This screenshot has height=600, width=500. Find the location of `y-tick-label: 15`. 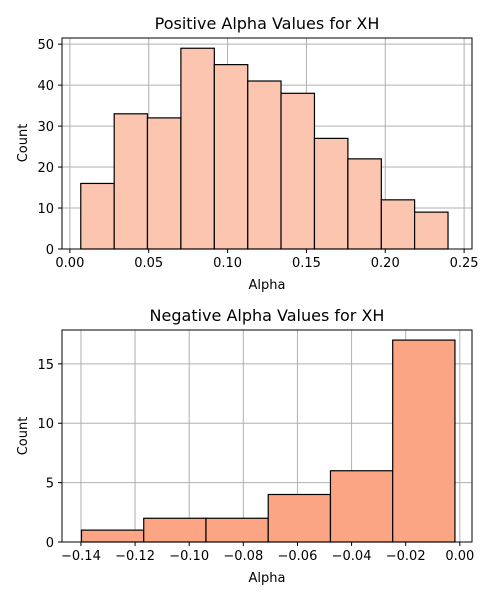

y-tick-label: 15 is located at coordinates (45, 365).